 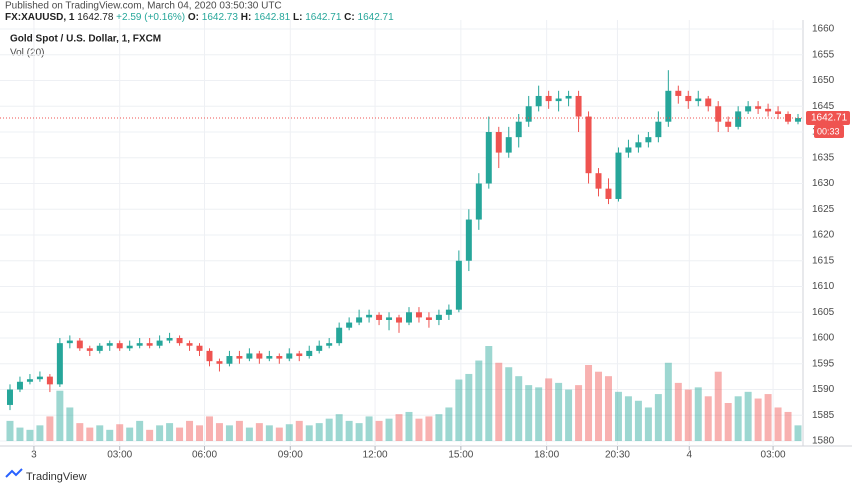 What do you see at coordinates (546, 455) in the screenshot?
I see `x-tick-label: 18:00` at bounding box center [546, 455].